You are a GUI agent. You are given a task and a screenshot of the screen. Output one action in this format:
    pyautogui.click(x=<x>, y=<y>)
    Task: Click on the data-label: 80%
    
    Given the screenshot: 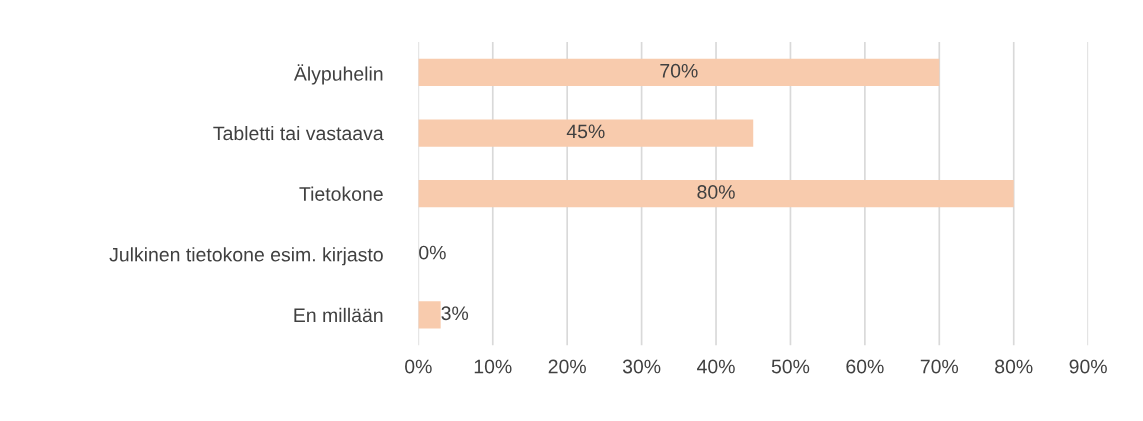 What is the action you would take?
    pyautogui.click(x=716, y=192)
    